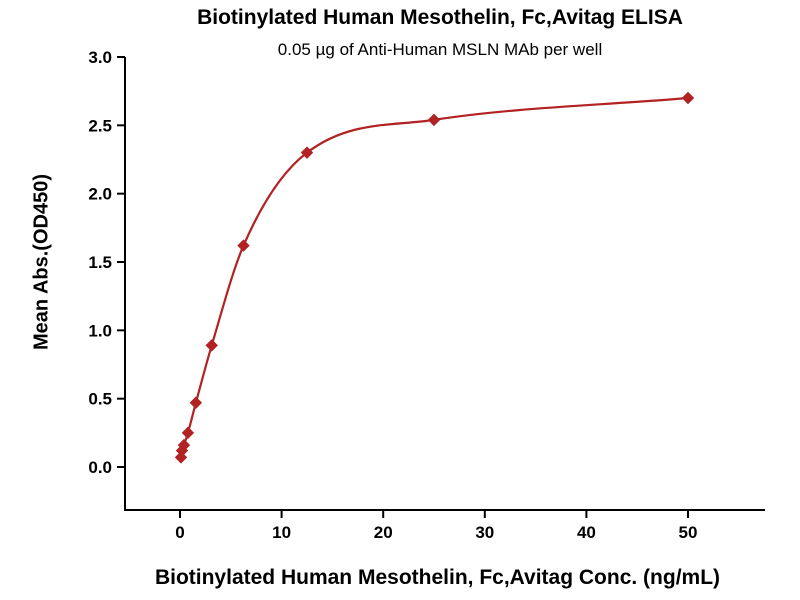 The width and height of the screenshot is (800, 600). Describe the element at coordinates (100, 330) in the screenshot. I see `y-tick-label: 1.0` at that location.